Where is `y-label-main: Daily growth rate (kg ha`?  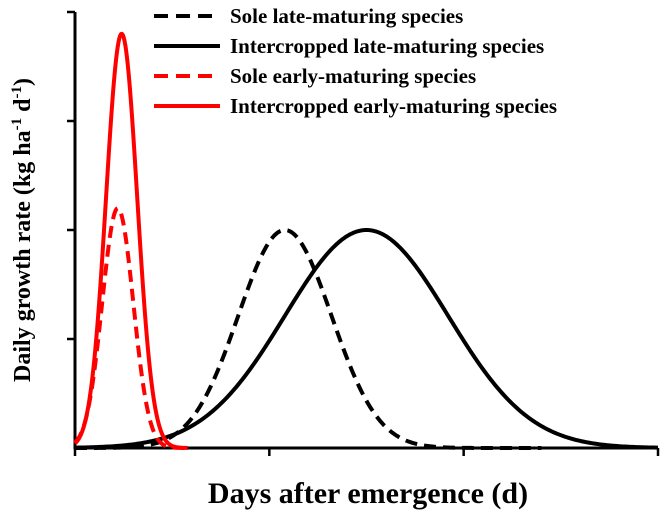 y-label-main: Daily growth rate (kg ha is located at coordinates (23, 256).